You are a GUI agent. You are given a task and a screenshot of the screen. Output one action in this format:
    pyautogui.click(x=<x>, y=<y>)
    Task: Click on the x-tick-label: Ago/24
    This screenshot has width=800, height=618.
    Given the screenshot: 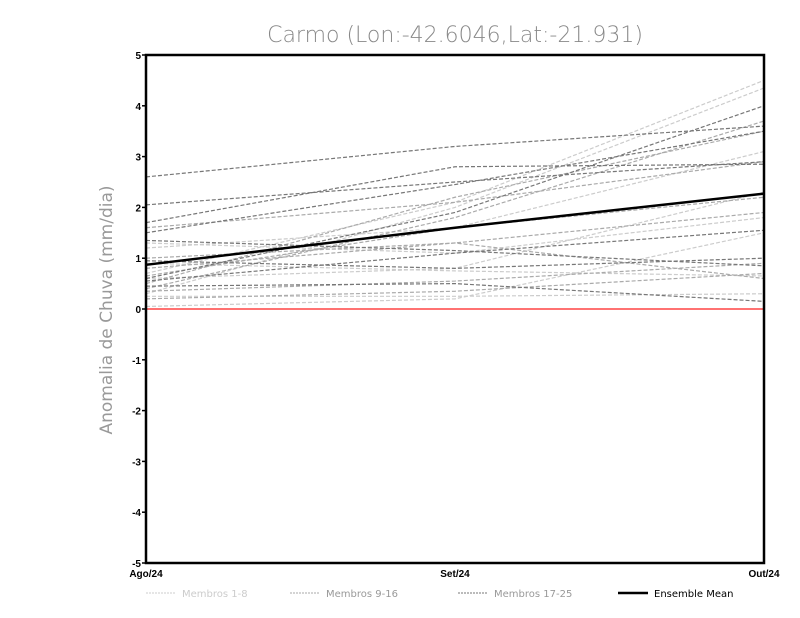 What is the action you would take?
    pyautogui.click(x=146, y=574)
    